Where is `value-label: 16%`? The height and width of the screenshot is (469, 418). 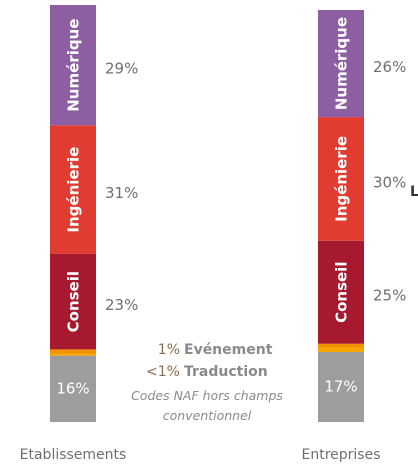 value-label: 16% is located at coordinates (72, 388).